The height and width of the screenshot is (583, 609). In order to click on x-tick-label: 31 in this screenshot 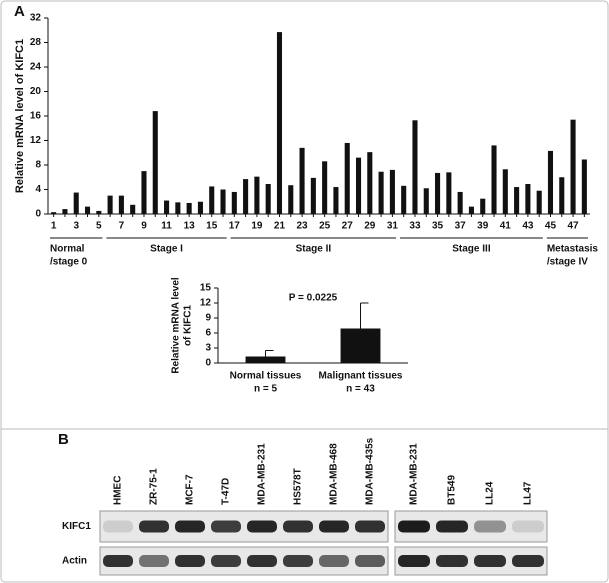, I will do `click(393, 226)`.